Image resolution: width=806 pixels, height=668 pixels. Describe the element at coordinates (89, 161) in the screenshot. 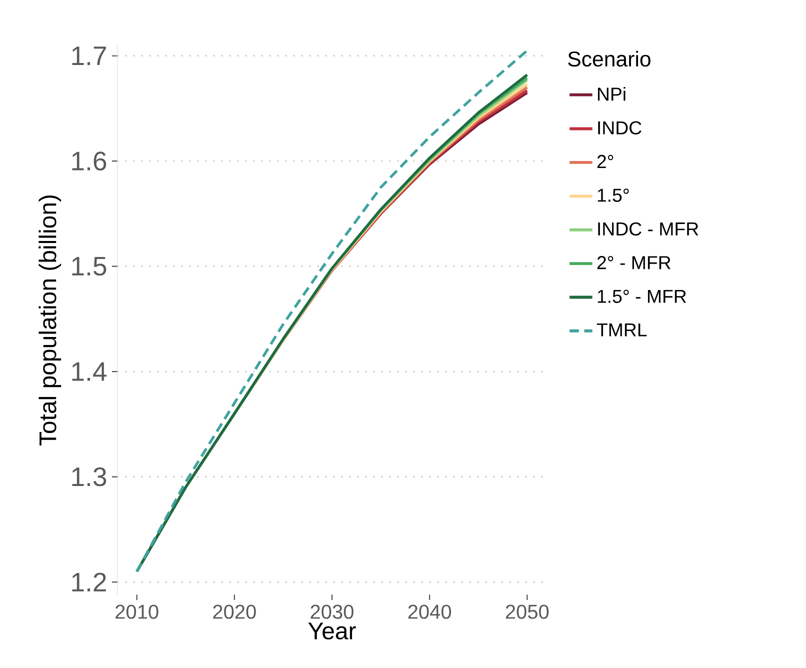

I see `y-tick-label: 1.6` at that location.